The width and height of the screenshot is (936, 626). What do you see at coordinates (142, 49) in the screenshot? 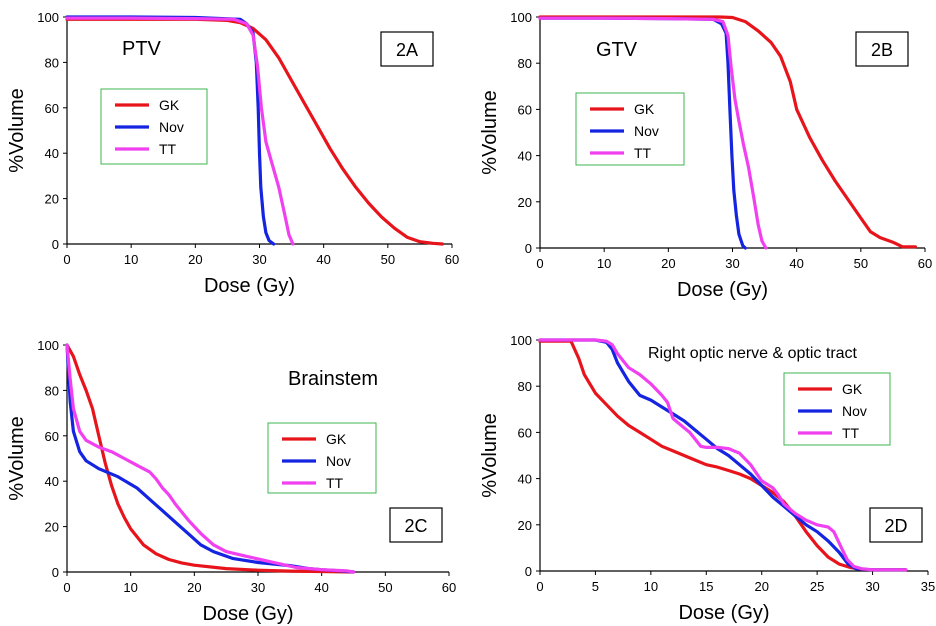
I see `structure-label: PTV` at bounding box center [142, 49].